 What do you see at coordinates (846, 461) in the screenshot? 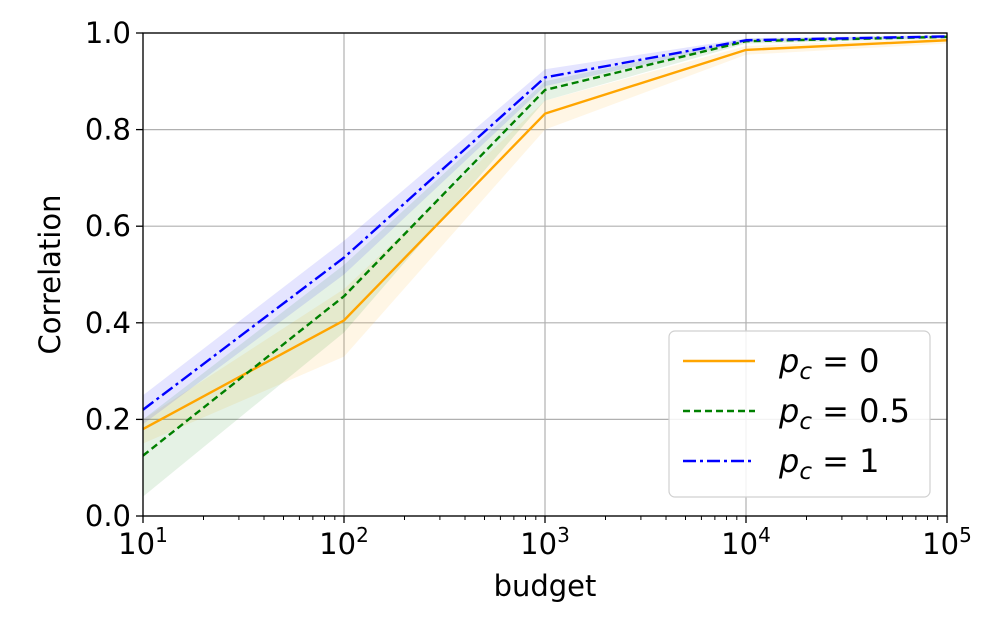
I see `legend-label-value: = 1` at bounding box center [846, 461].